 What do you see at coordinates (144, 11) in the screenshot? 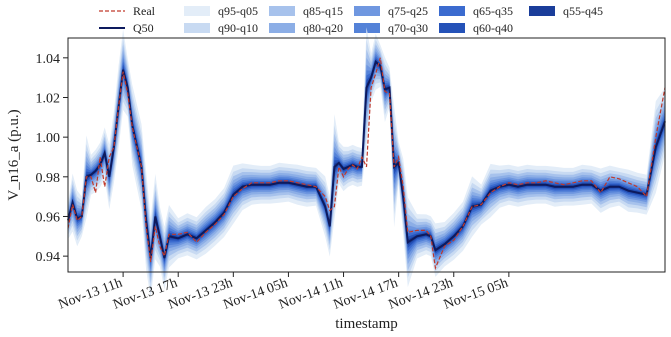
I see `legend-label: Real` at bounding box center [144, 11].